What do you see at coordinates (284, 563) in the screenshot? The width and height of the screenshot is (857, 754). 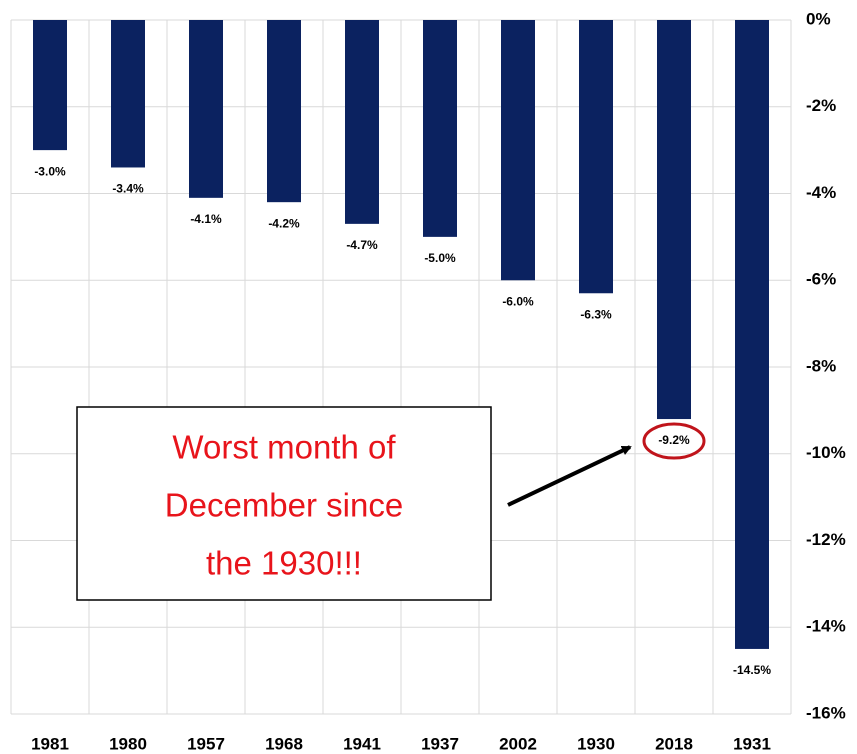 I see `annotation-text: the 1930!!!` at bounding box center [284, 563].